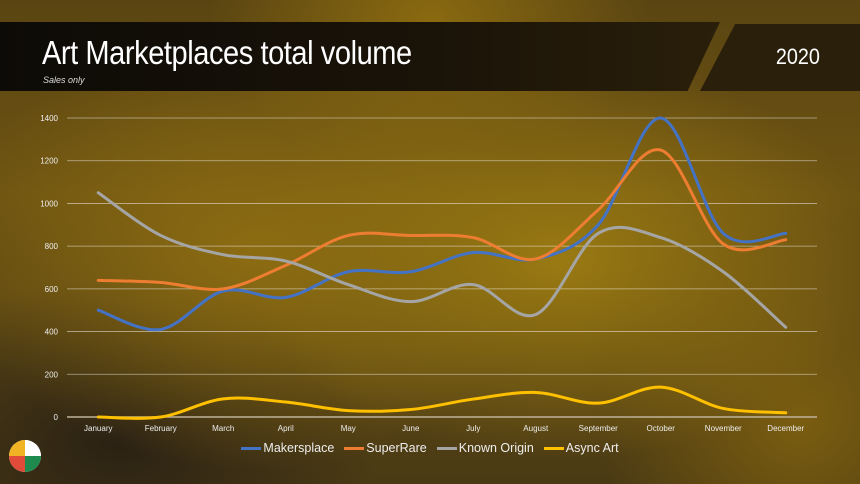 This screenshot has width=860, height=484. I want to click on legend-item: Makersplace, so click(287, 448).